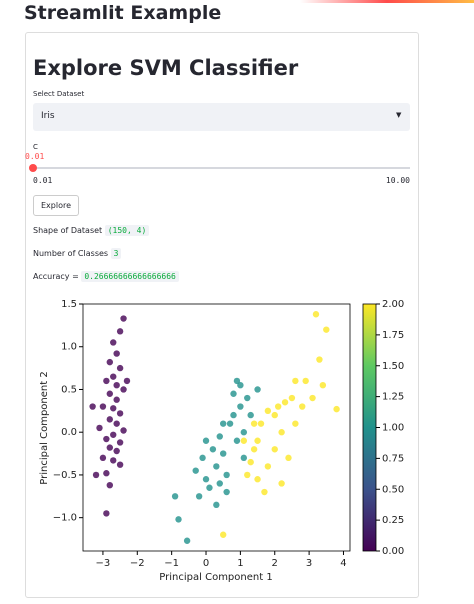  Describe the element at coordinates (69, 347) in the screenshot. I see `y-tick-label: 1.0` at that location.